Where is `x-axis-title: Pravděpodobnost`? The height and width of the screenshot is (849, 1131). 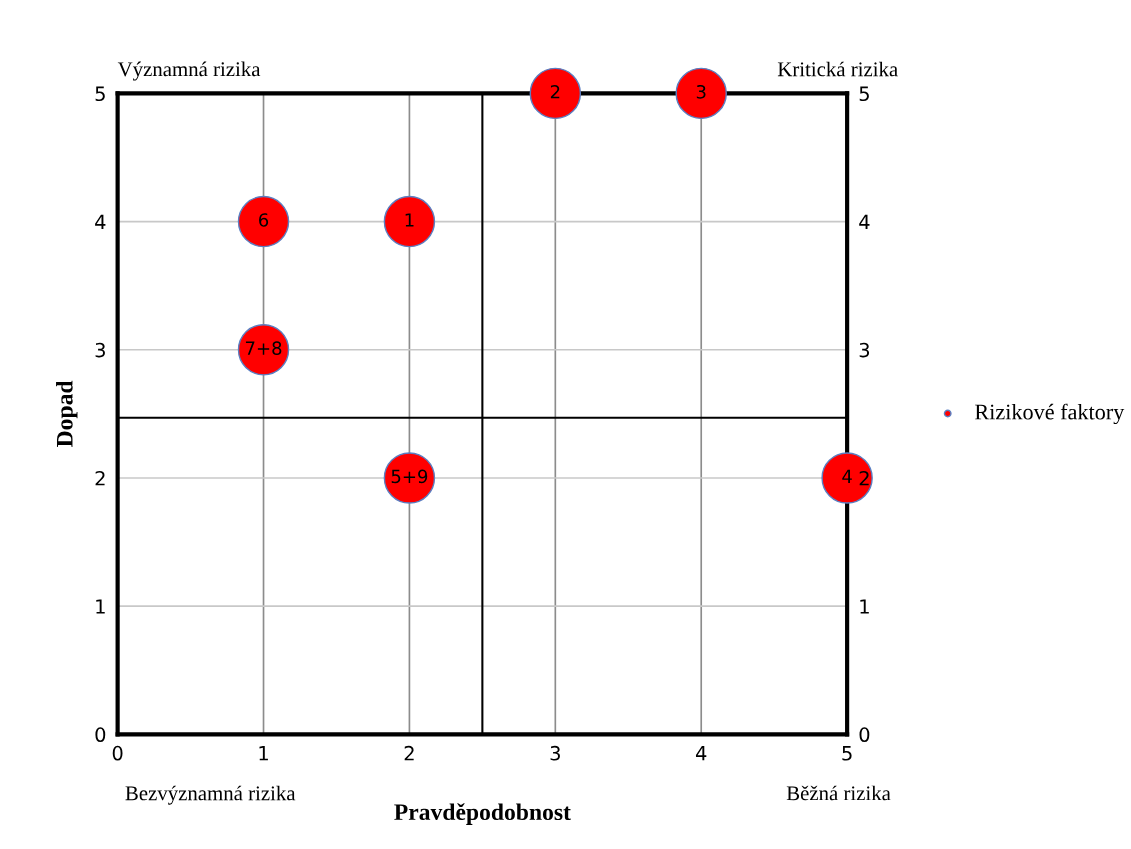 x-axis-title: Pravděpodobnost is located at coordinates (482, 814).